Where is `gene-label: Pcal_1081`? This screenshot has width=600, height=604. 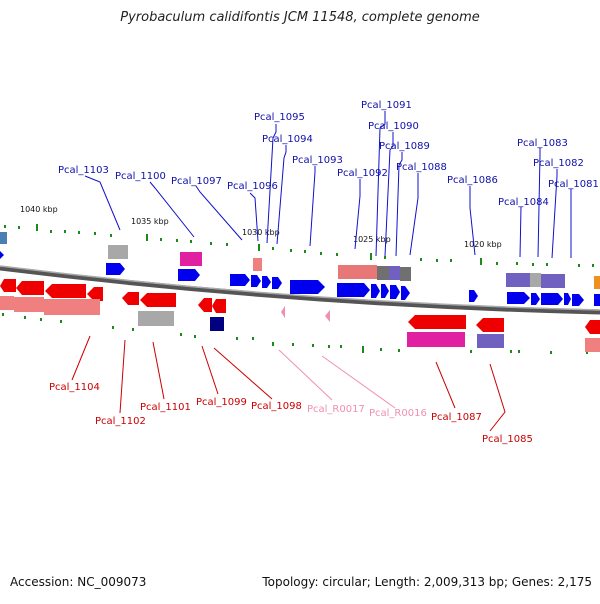
gene-label: Pcal_1081 is located at coordinates (573, 184).